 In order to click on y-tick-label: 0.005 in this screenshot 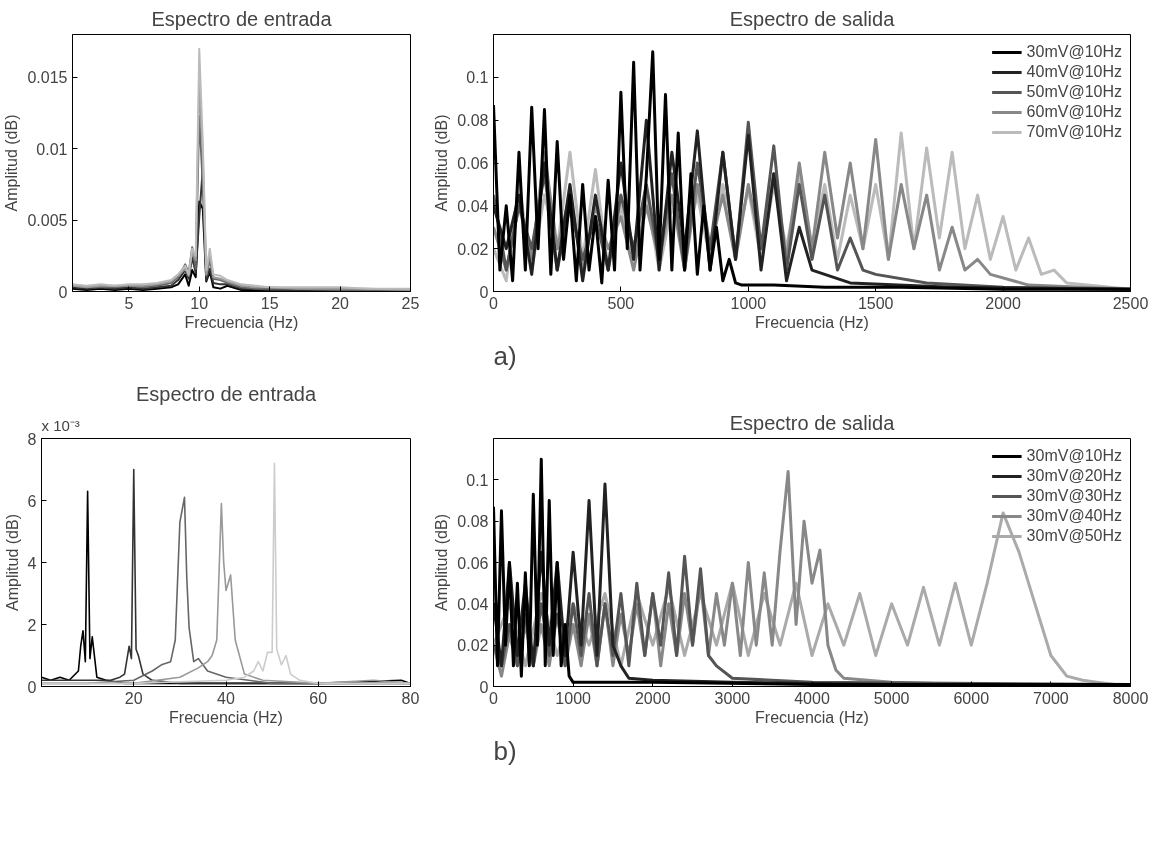, I will do `click(47, 221)`.